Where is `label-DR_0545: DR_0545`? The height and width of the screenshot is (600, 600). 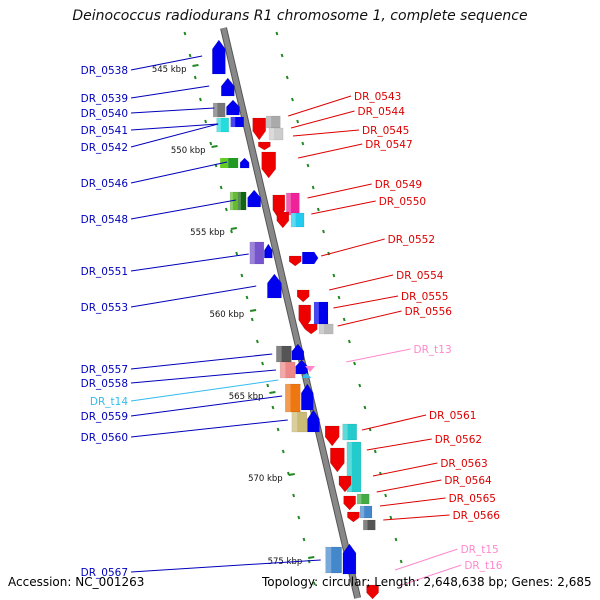 label-DR_0545: DR_0545 is located at coordinates (385, 131).